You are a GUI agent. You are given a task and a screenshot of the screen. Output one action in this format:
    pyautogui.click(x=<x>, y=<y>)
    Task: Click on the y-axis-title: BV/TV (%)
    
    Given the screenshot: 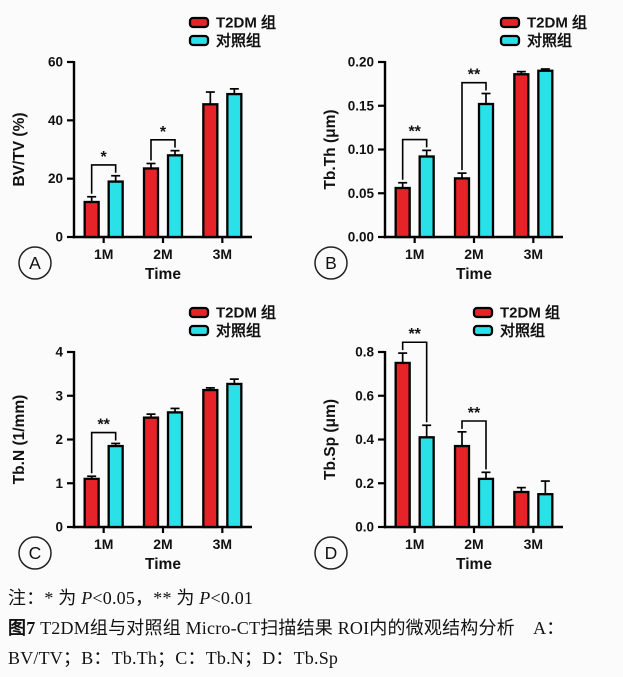 What is the action you would take?
    pyautogui.click(x=19, y=149)
    